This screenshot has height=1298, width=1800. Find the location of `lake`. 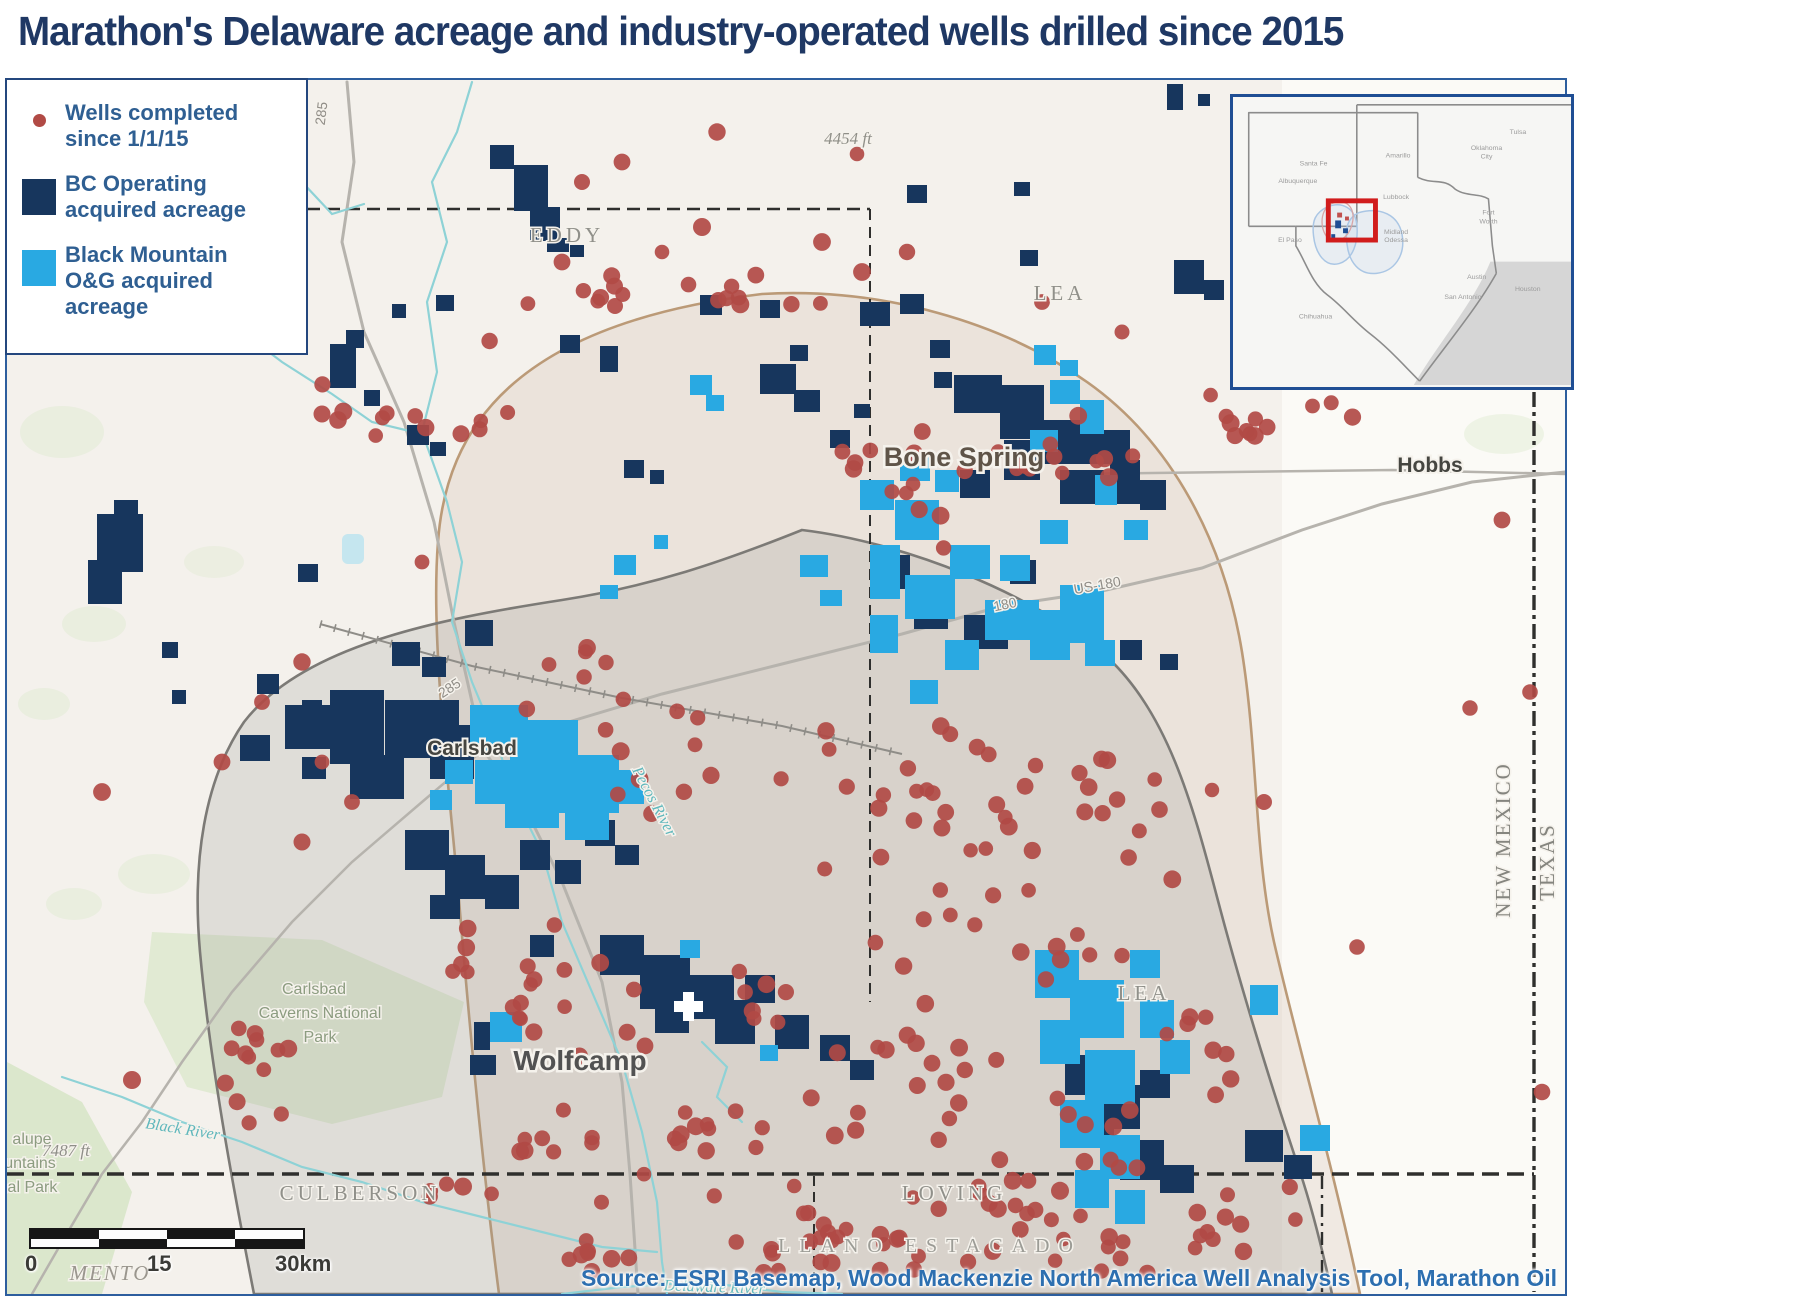

lake is located at coordinates (353, 549).